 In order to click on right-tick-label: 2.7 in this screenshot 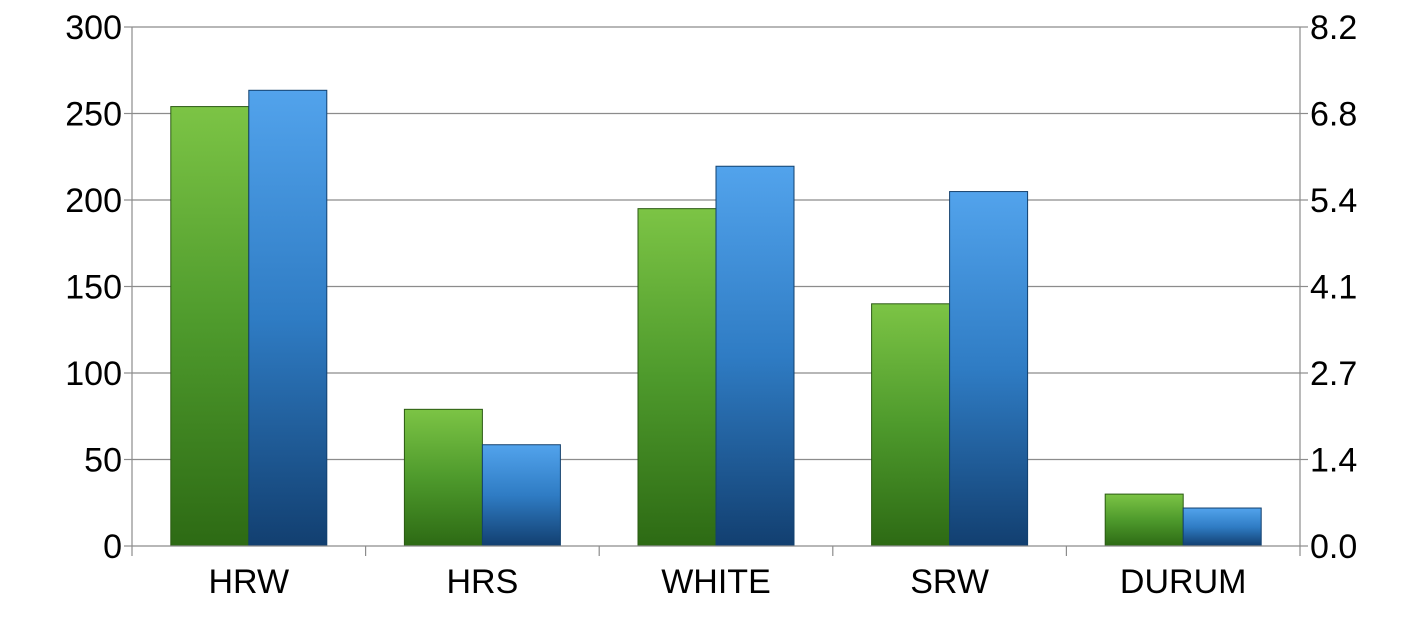, I will do `click(1333, 374)`.